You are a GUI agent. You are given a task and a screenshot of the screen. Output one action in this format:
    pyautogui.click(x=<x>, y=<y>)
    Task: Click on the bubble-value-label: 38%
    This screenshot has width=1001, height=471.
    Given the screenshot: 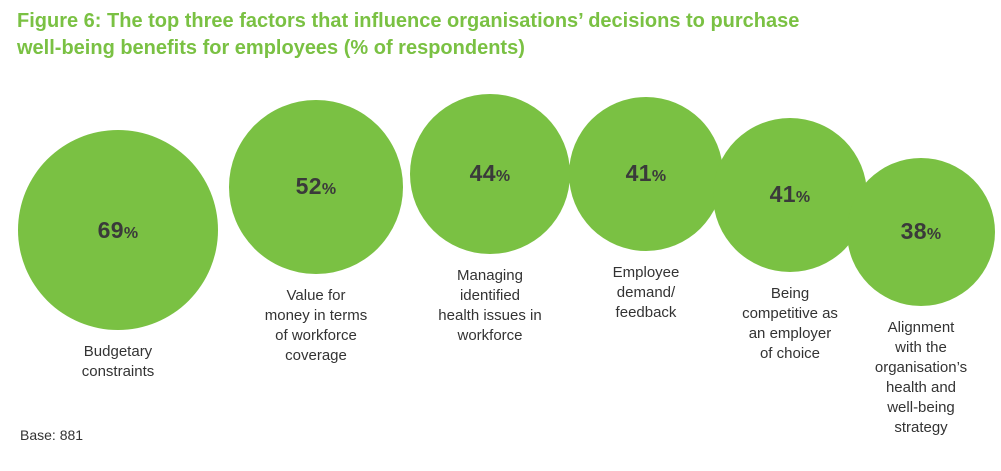 What is the action you would take?
    pyautogui.click(x=921, y=231)
    